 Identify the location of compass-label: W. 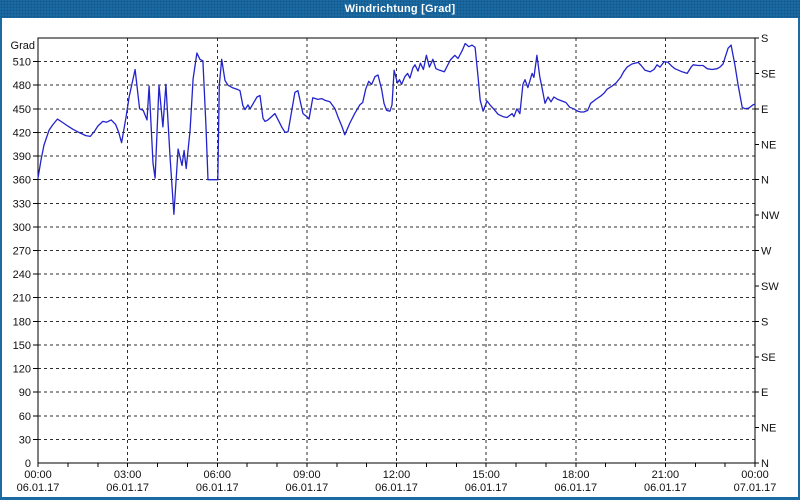
(766, 252).